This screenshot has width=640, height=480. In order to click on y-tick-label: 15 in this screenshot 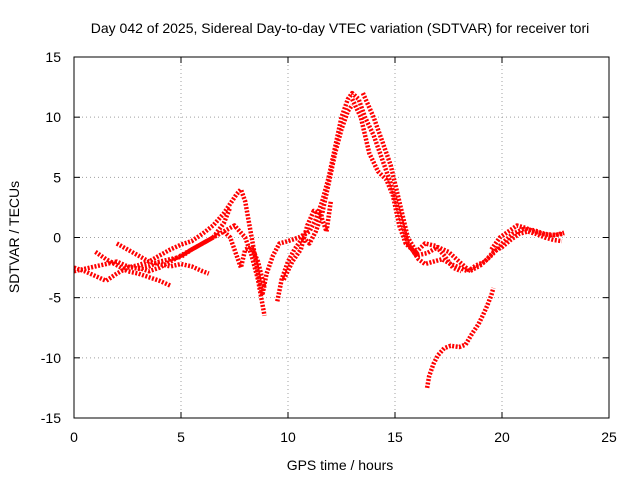, I will do `click(53, 57)`.